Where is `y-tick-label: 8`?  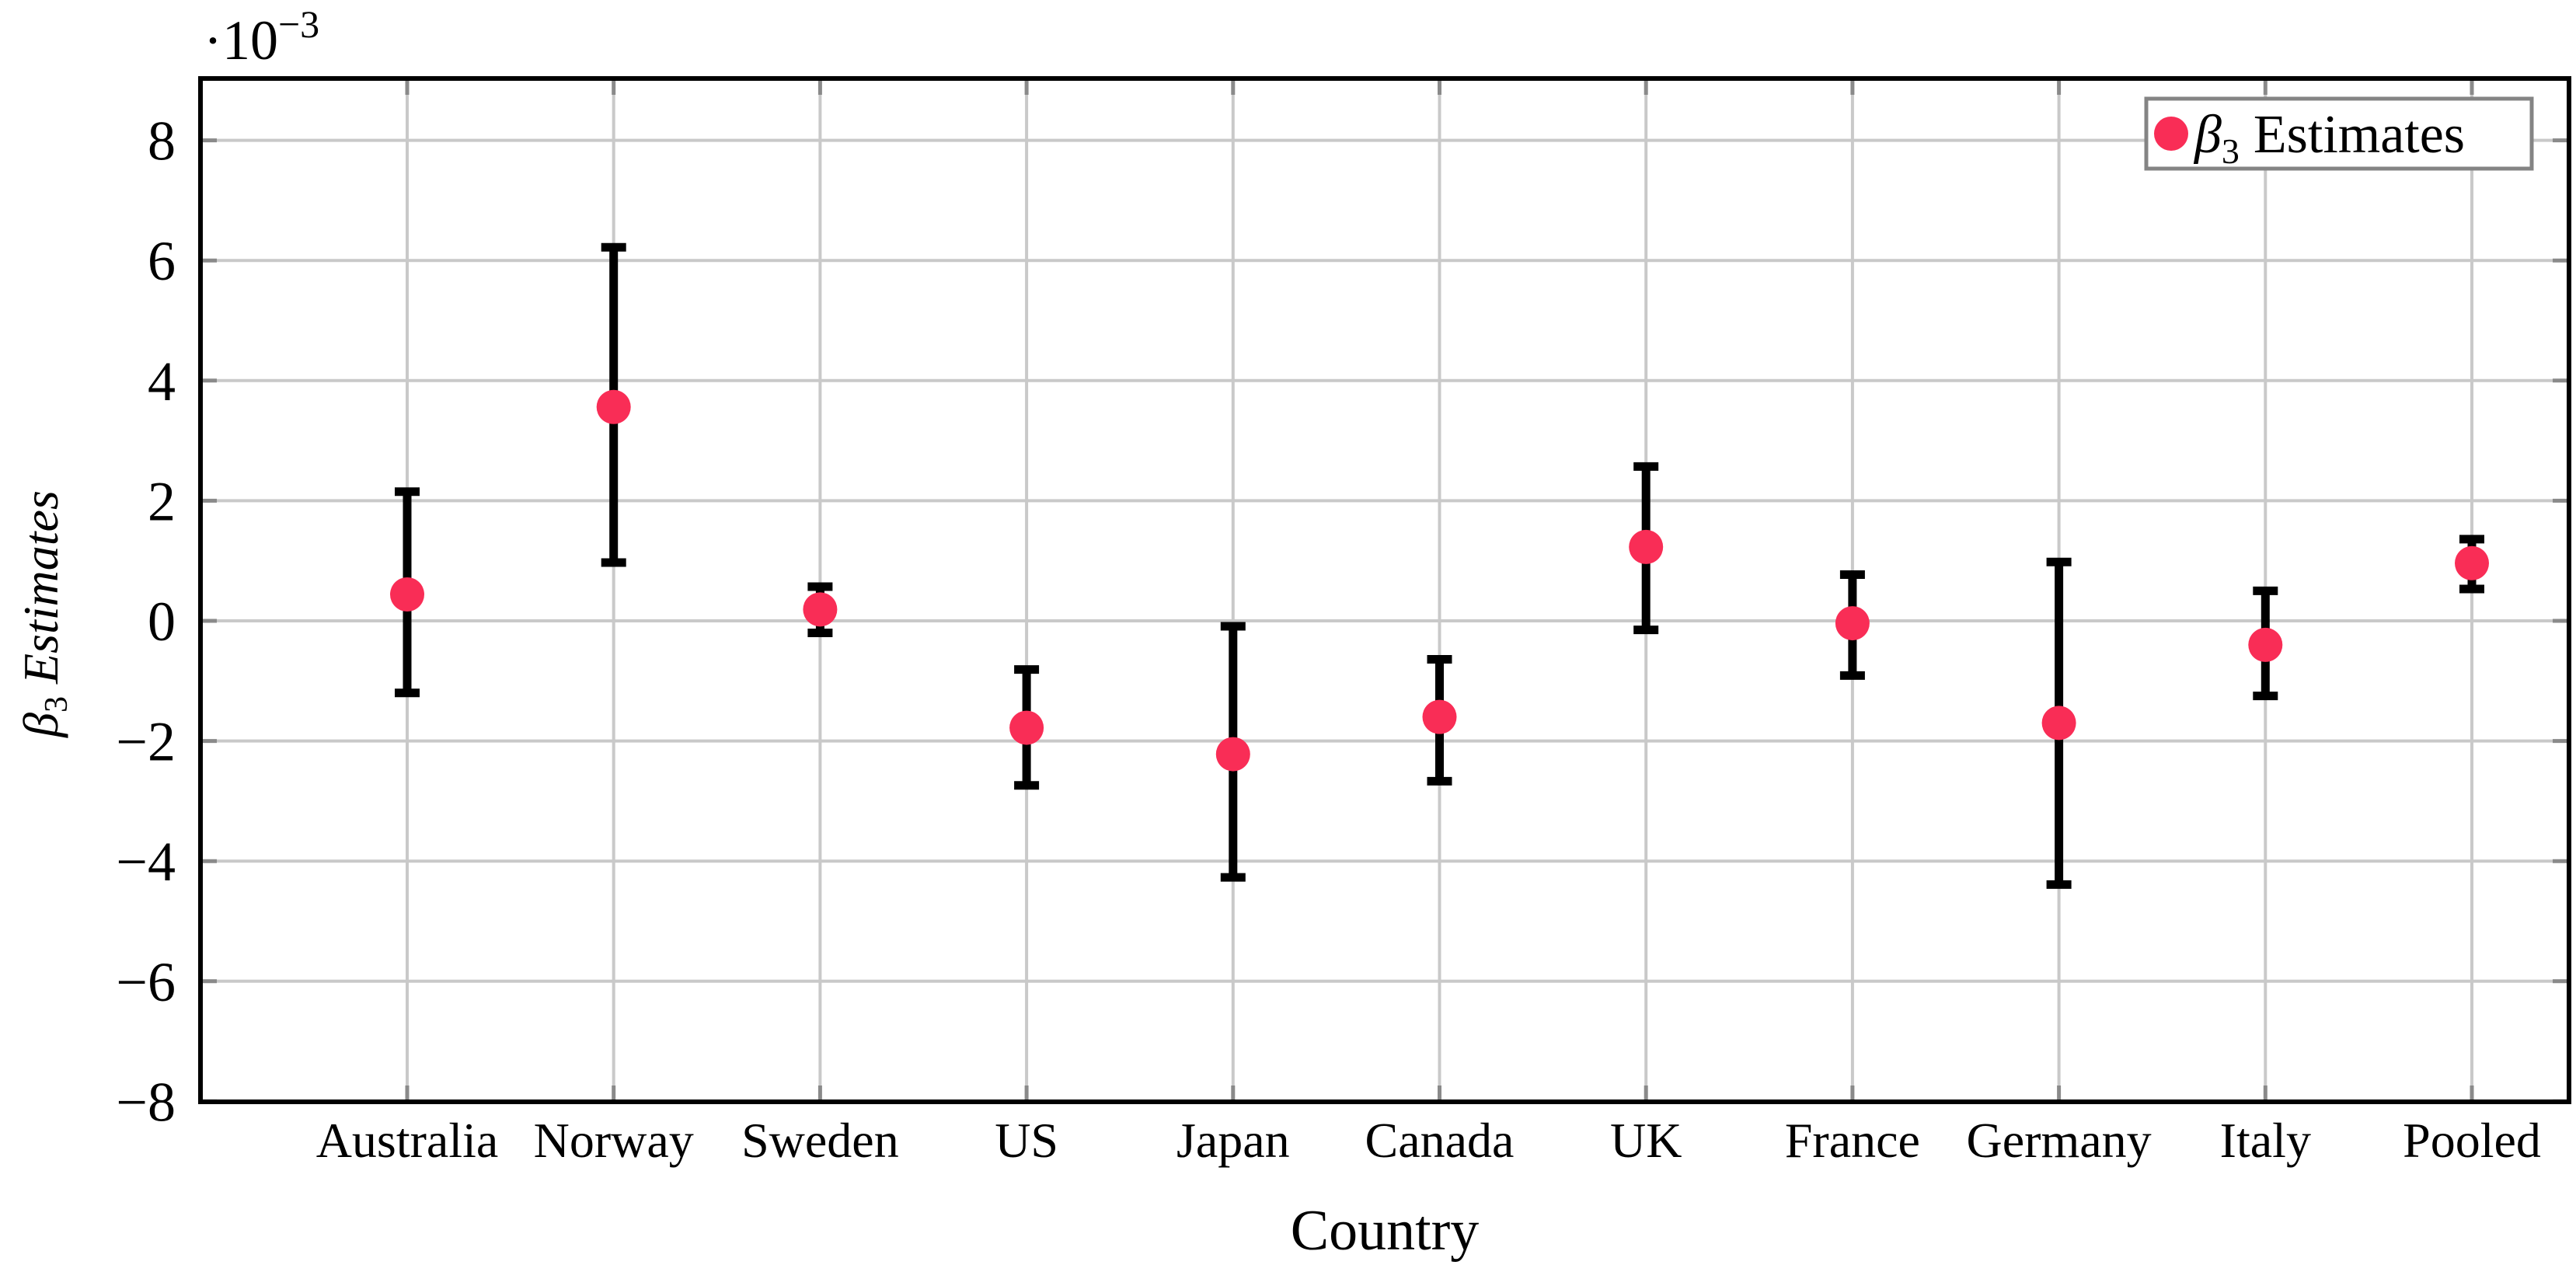 y-tick-label: 8 is located at coordinates (162, 141).